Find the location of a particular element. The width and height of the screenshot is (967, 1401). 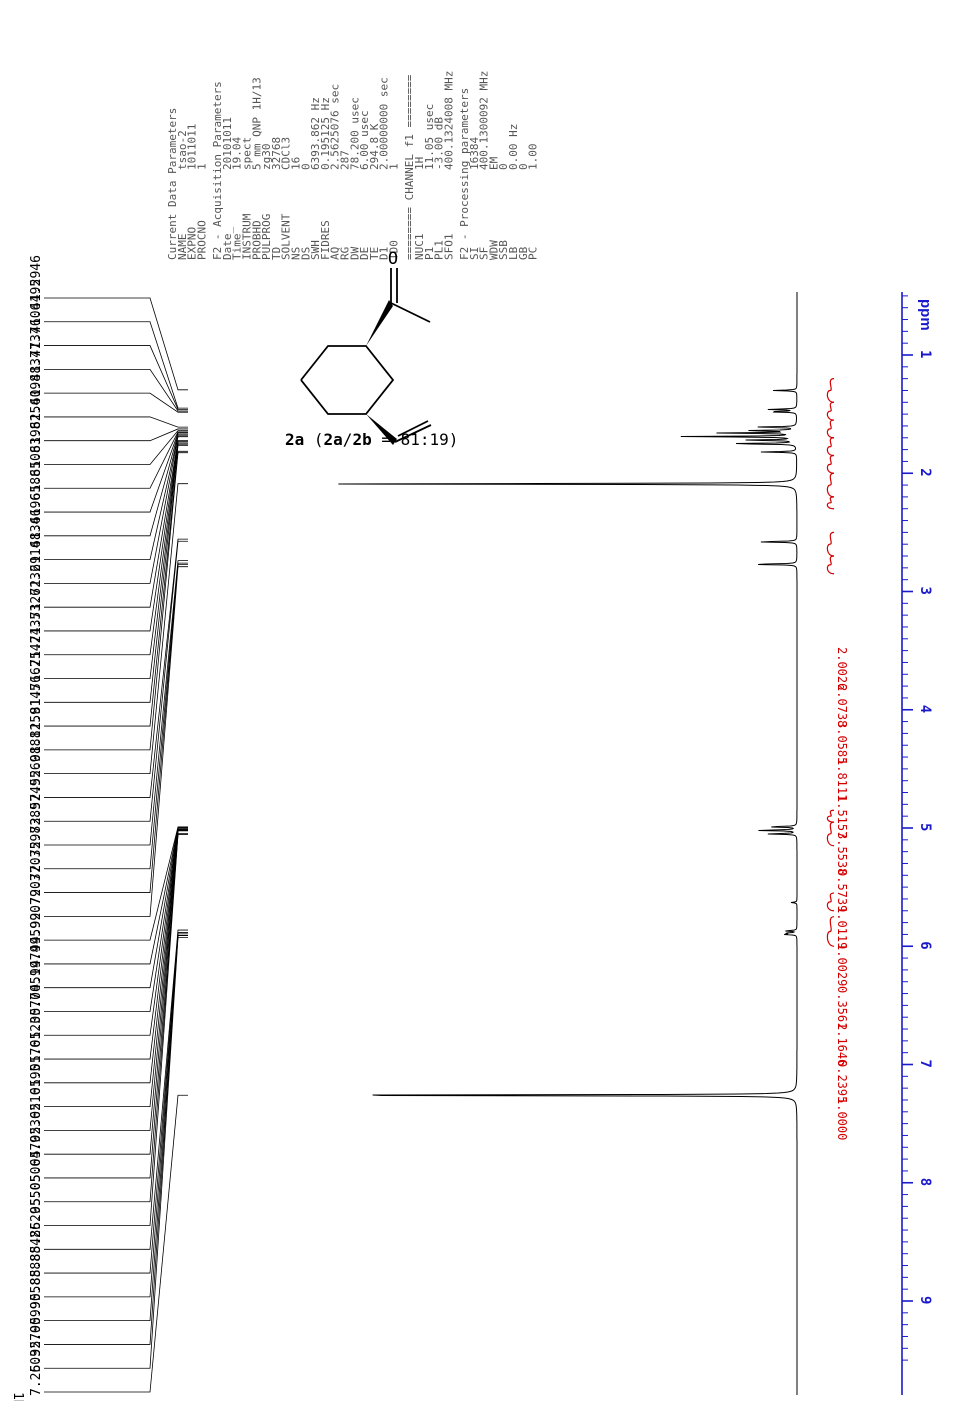

integral-value: 3.0585 is located at coordinates (842, 742).